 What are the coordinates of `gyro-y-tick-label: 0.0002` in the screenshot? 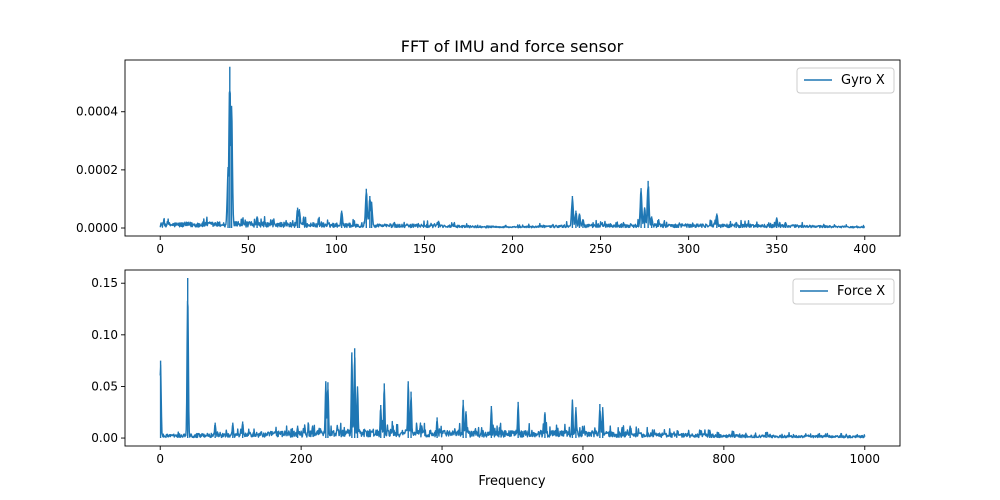 It's located at (97, 170).